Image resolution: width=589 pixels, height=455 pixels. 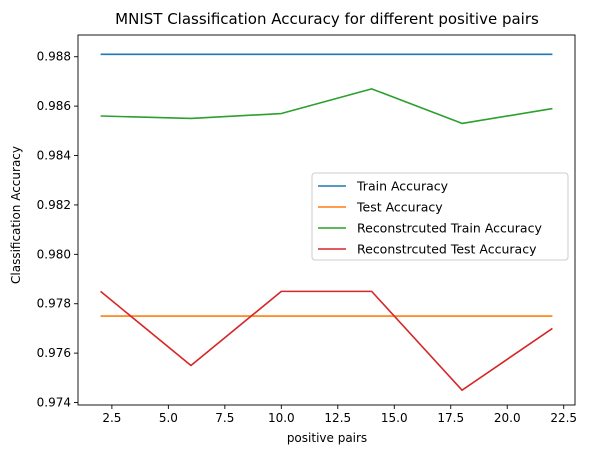 I want to click on y-tick-label: 0.974, so click(x=54, y=403).